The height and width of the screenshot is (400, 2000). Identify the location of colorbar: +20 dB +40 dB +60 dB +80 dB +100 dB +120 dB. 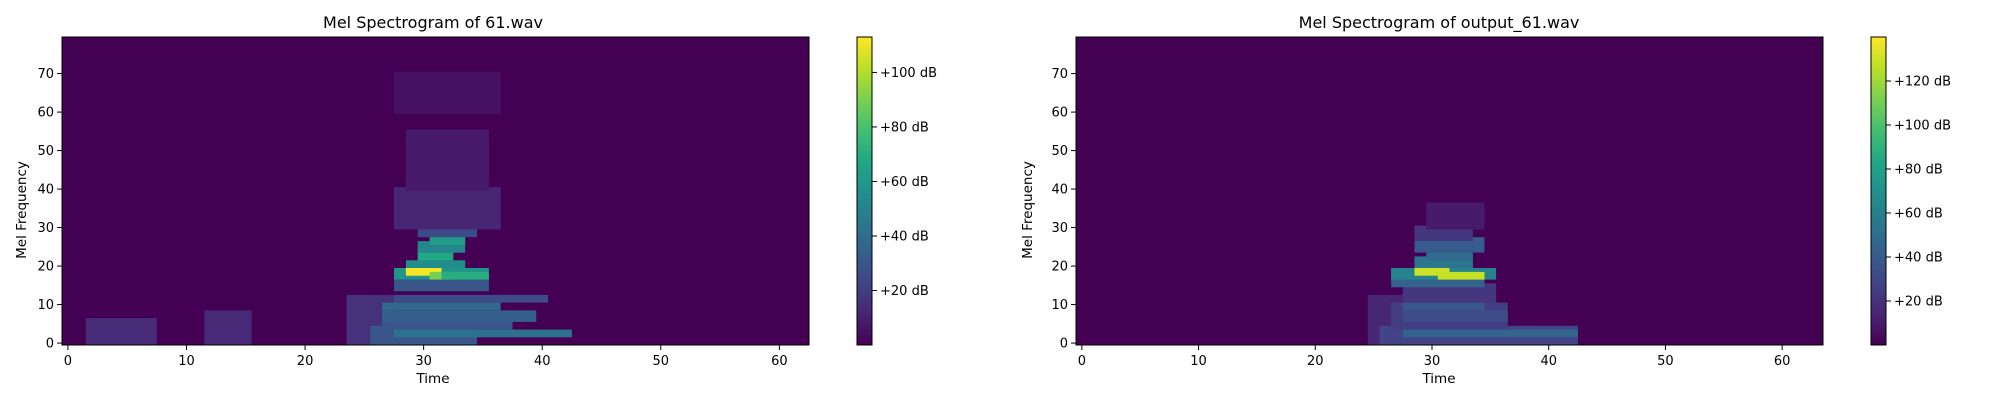
(1910, 191).